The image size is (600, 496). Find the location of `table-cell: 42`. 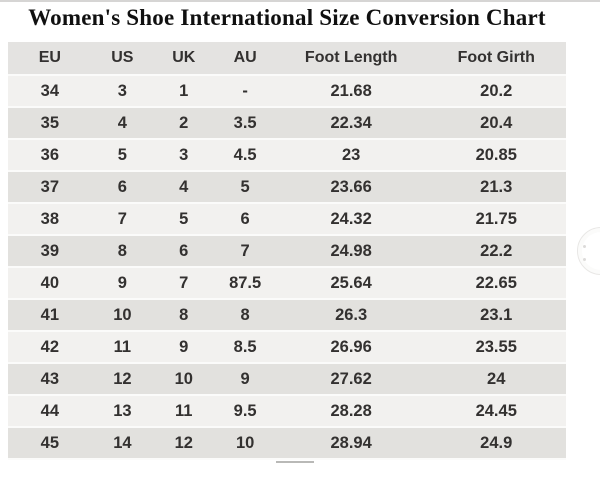

table-cell: 42 is located at coordinates (50, 347).